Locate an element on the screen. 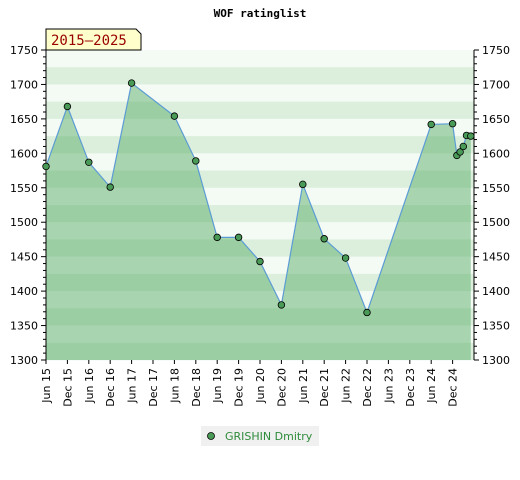 The width and height of the screenshot is (520, 480). x-tick-label: Jun 21 is located at coordinates (303, 386).